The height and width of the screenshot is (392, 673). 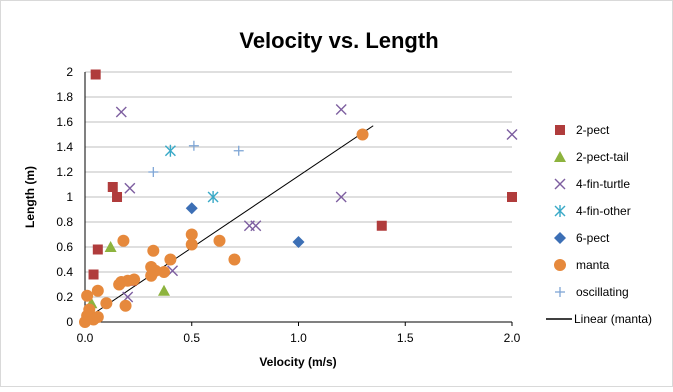 I want to click on legend-label: oscillating, so click(x=602, y=292).